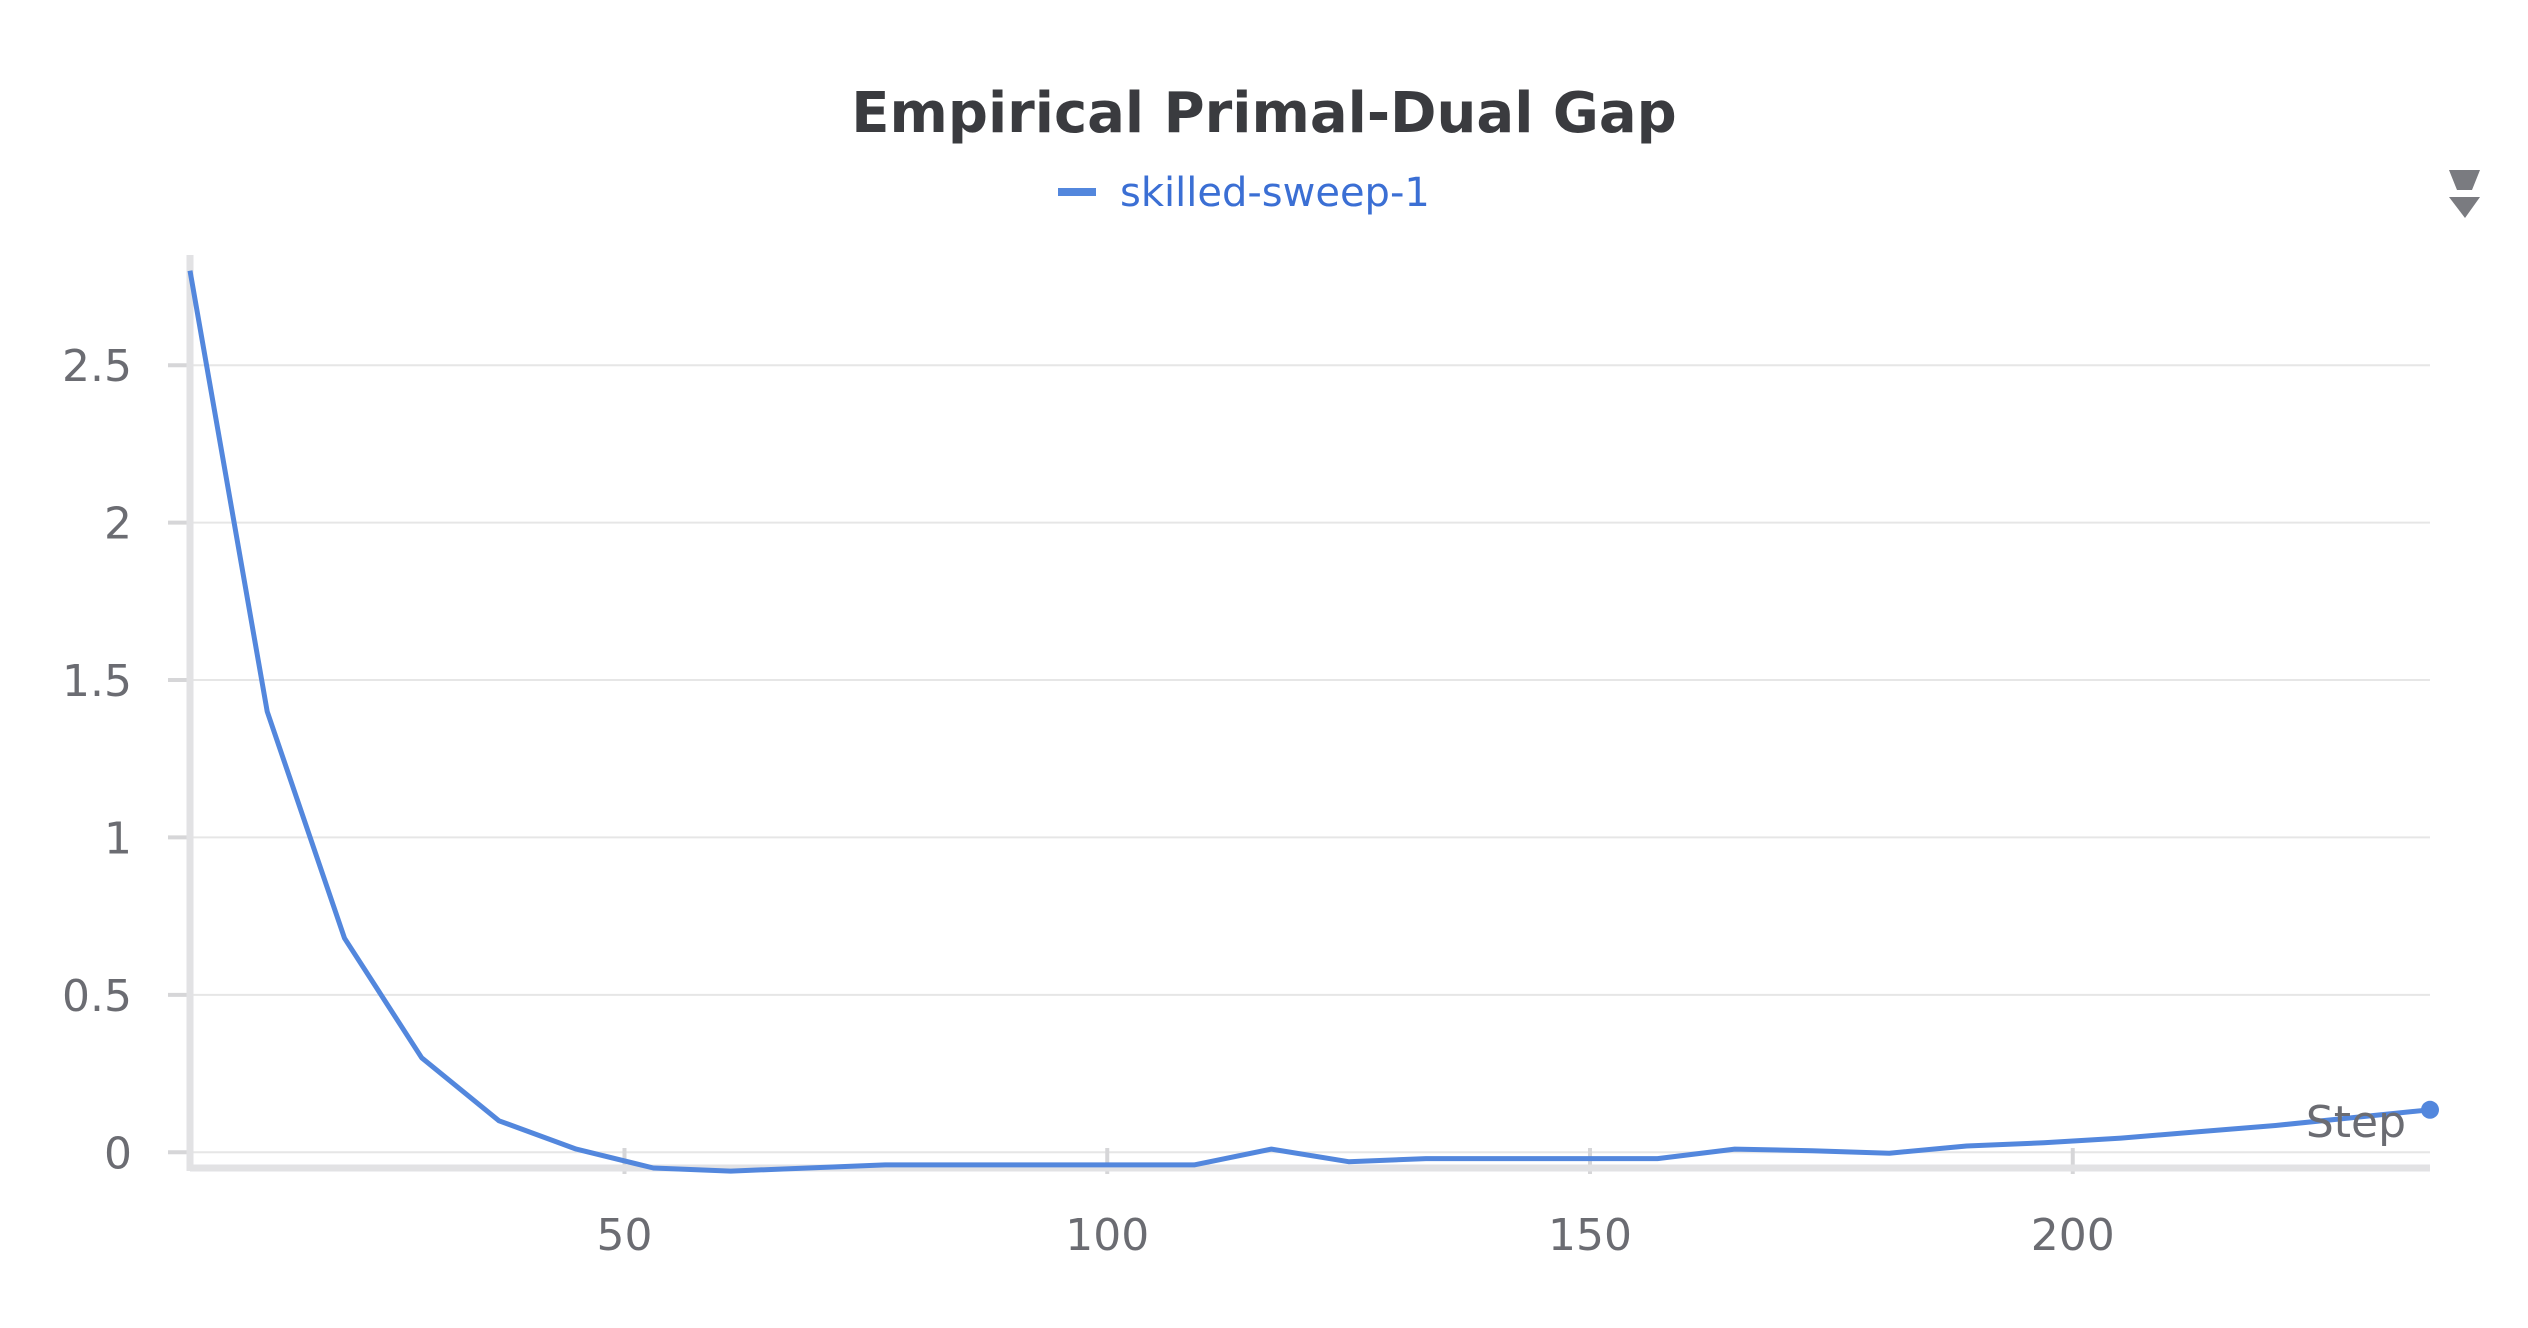  I want to click on x-tick-label: 100, so click(1107, 1235).